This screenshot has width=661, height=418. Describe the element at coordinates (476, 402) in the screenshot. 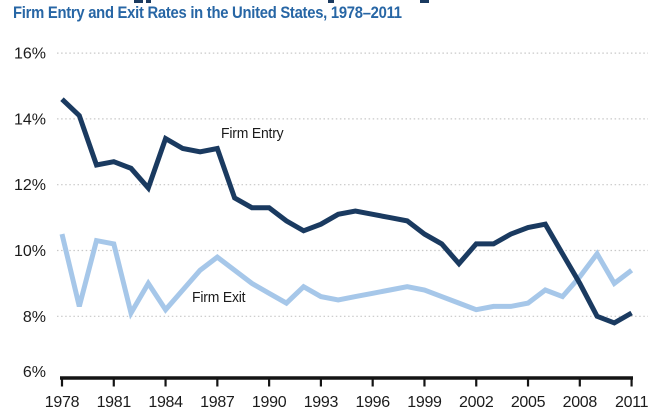

I see `x-tick-label-2002: 2002` at that location.